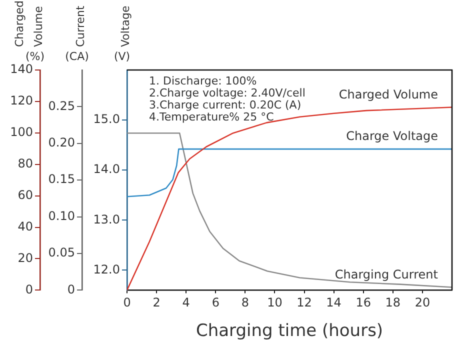 Image resolution: width=469 pixels, height=352 pixels. Describe the element at coordinates (203, 81) in the screenshot. I see `annotation: 1. Discharge: 100%` at that location.